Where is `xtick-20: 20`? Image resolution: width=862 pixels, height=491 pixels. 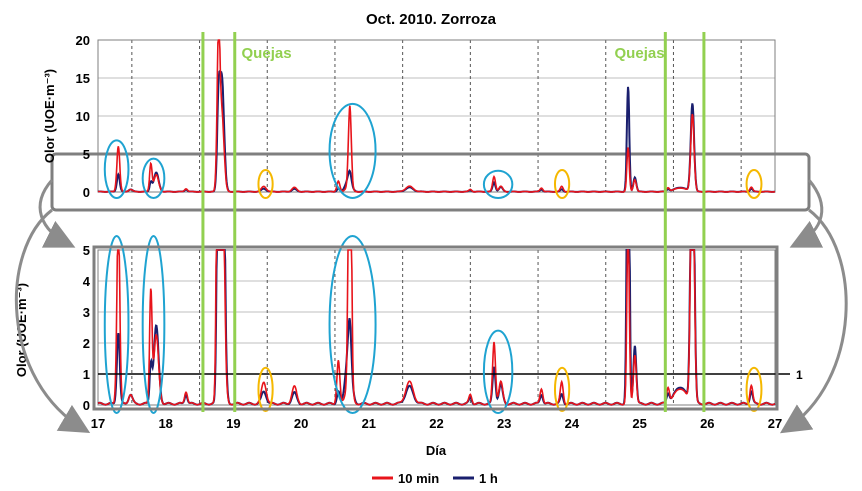 xtick-20: 20 is located at coordinates (301, 423).